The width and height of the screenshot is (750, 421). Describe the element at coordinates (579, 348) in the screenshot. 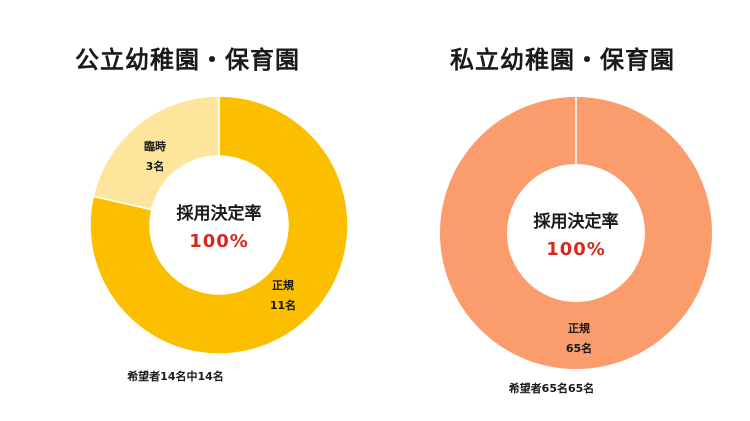

I see `slice-value-label-0: 65名` at that location.